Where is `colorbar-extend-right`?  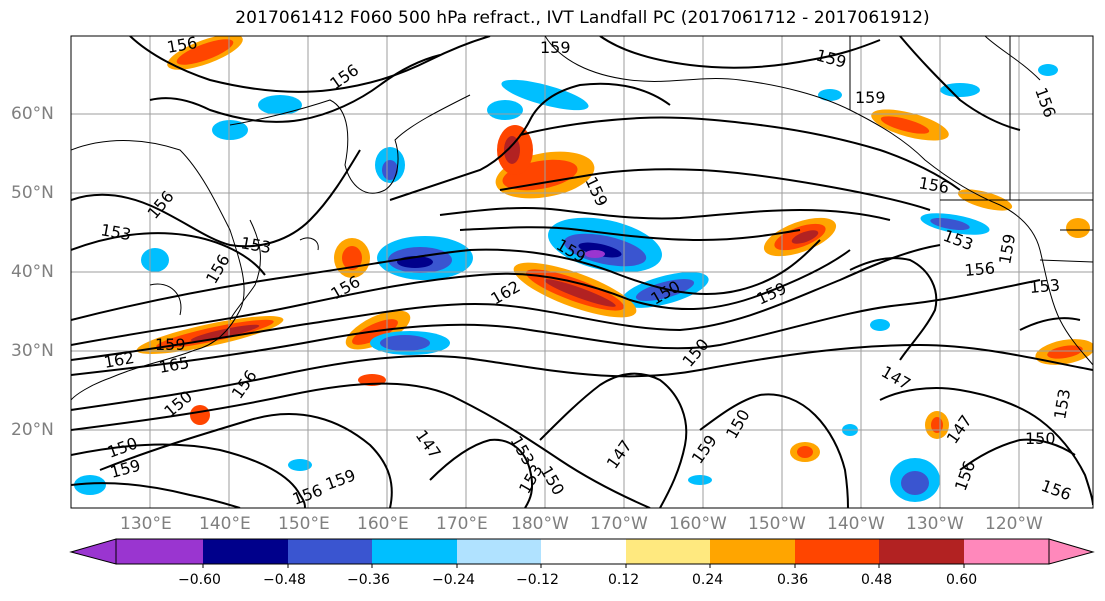 colorbar-extend-right is located at coordinates (1071, 551).